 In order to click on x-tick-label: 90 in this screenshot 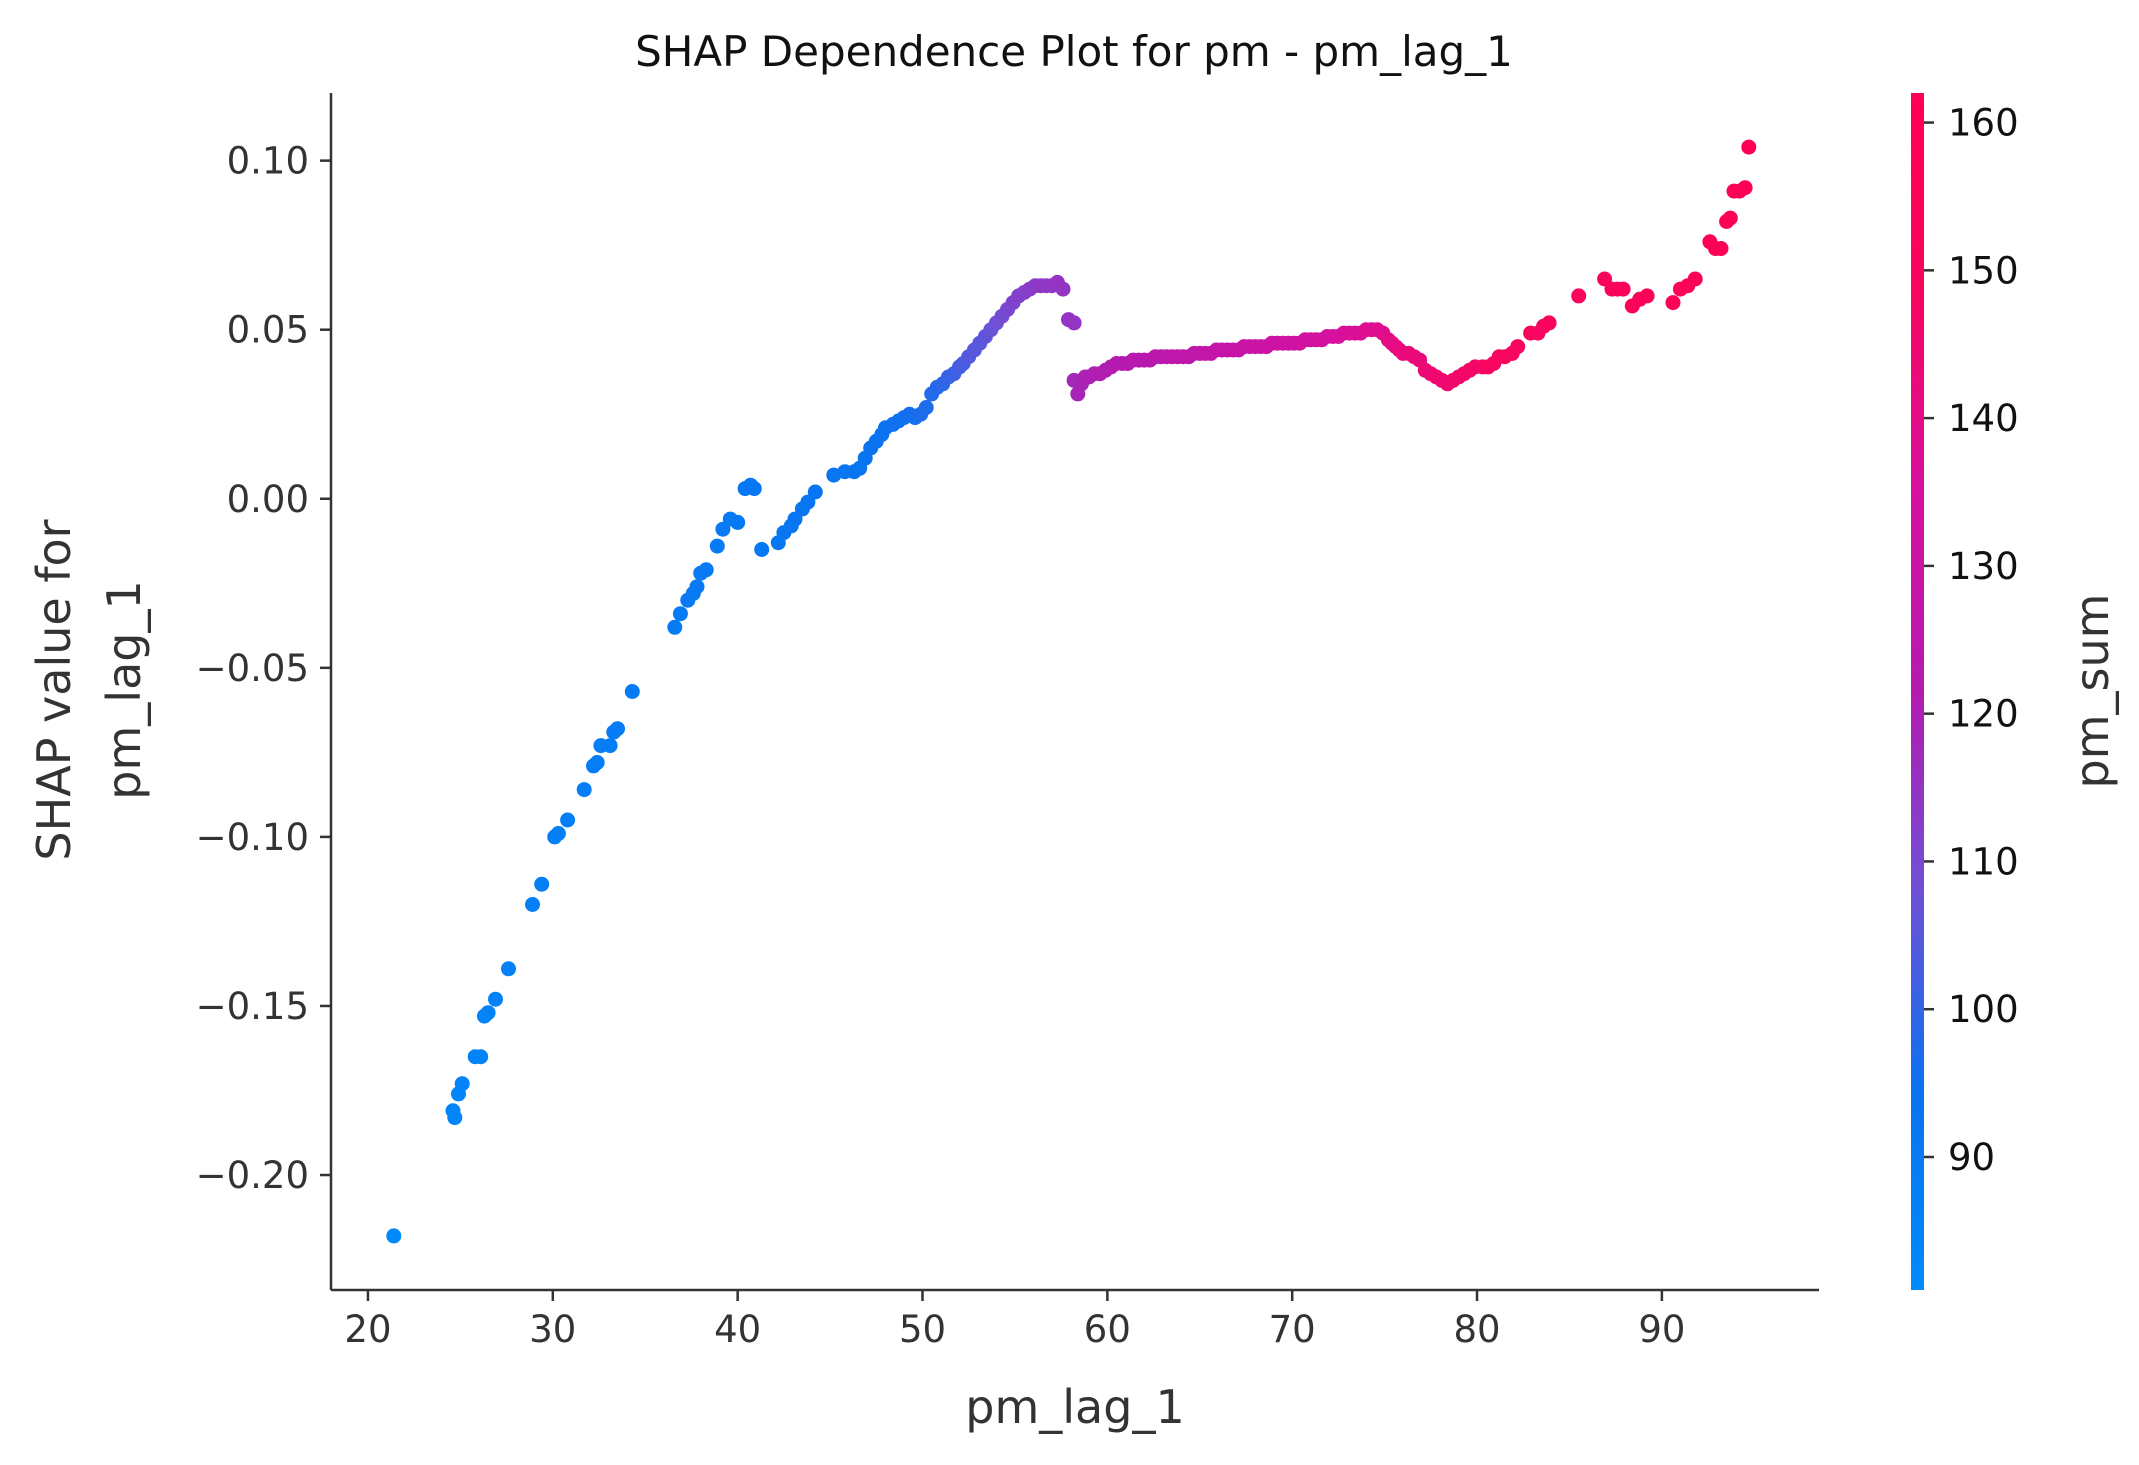, I will do `click(1661, 1329)`.